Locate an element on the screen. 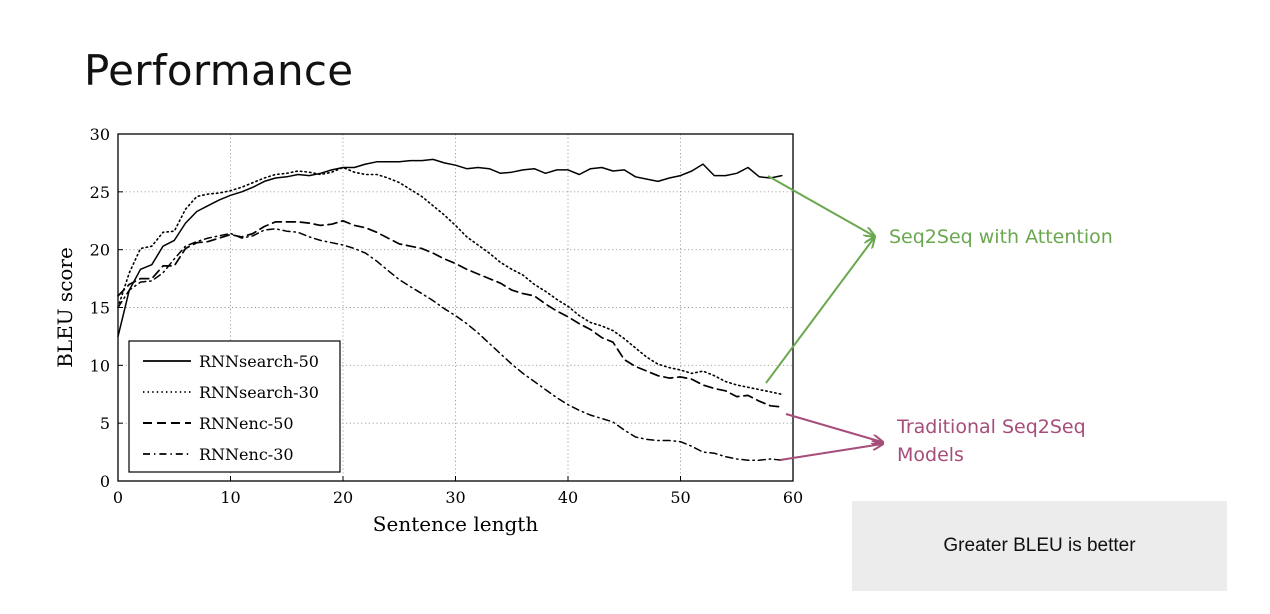 This screenshot has width=1270, height=614. x-tick-label: 20 is located at coordinates (343, 497).